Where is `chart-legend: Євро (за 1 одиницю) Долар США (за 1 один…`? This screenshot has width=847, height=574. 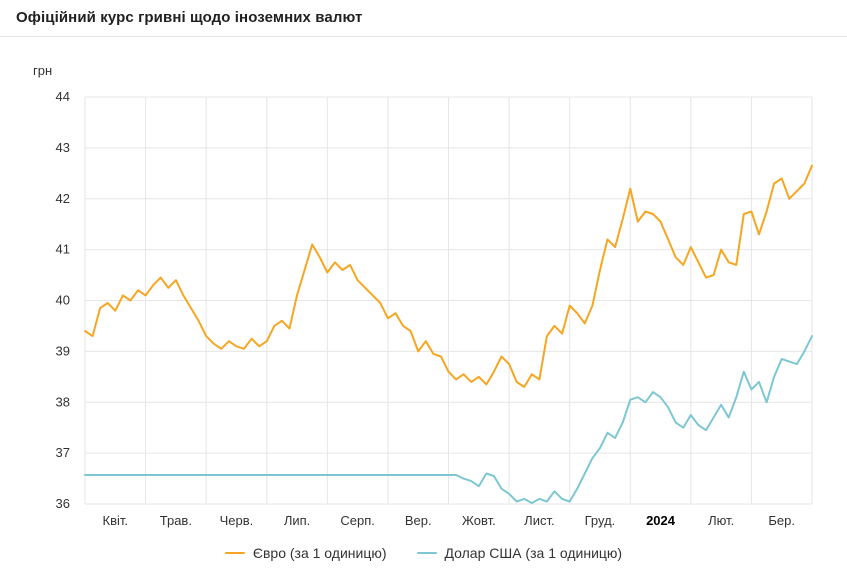 chart-legend: Євро (за 1 одиницю) Долар США (за 1 один… is located at coordinates (423, 553).